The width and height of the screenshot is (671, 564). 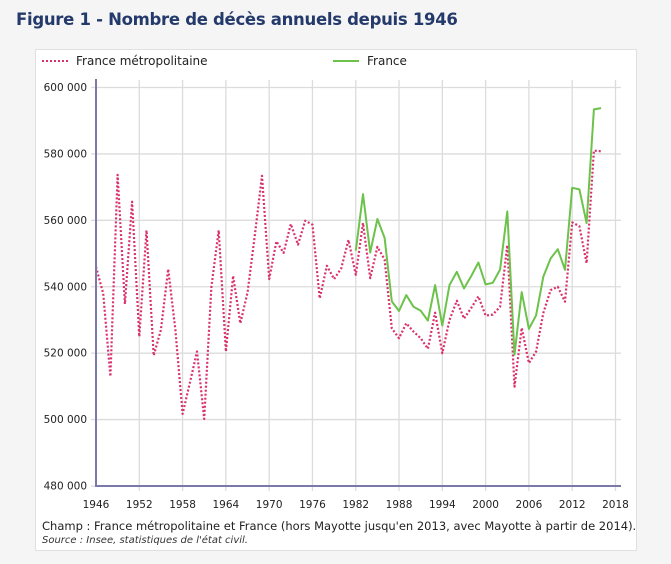 I want to click on x-tick-label: 2012, so click(x=572, y=505).